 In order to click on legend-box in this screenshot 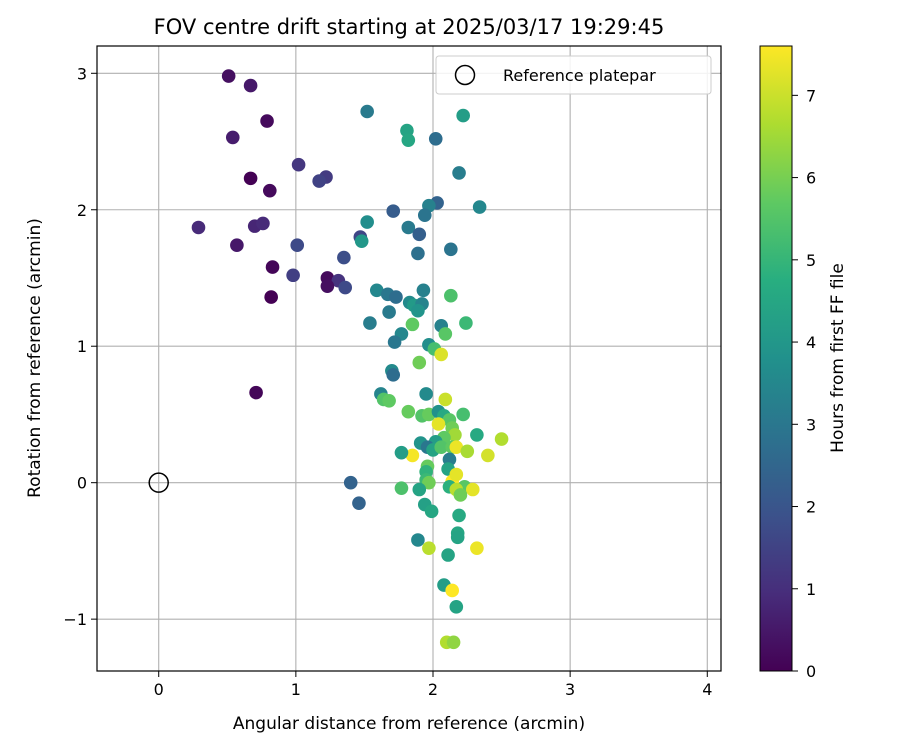, I will do `click(573, 75)`.